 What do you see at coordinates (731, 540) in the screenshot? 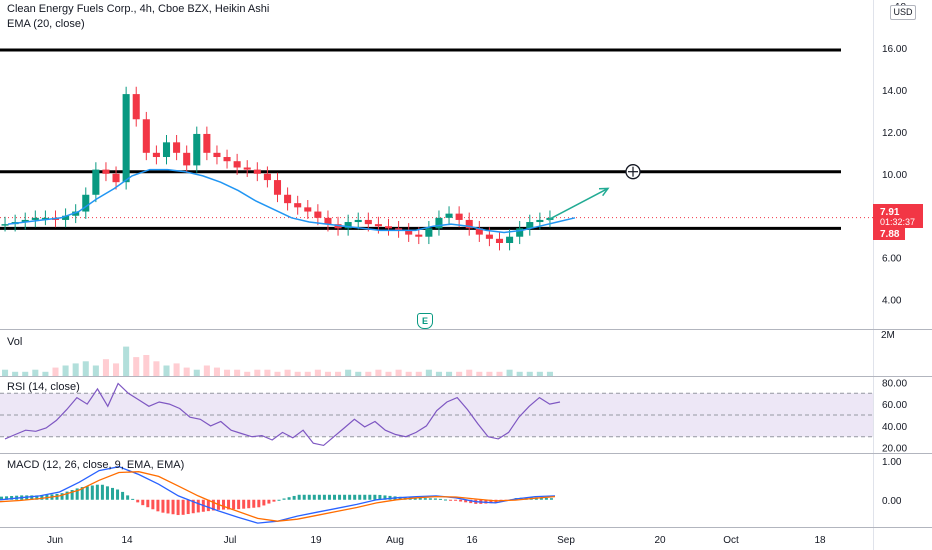
I see `time-tick-label: Oct` at bounding box center [731, 540].